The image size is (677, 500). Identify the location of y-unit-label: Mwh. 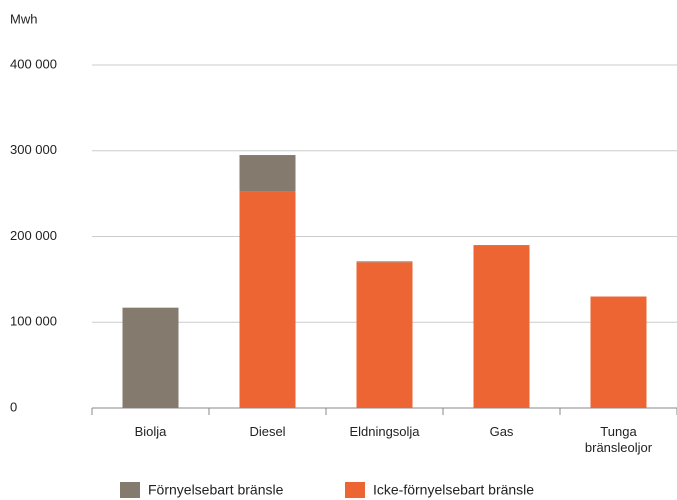
(23, 18).